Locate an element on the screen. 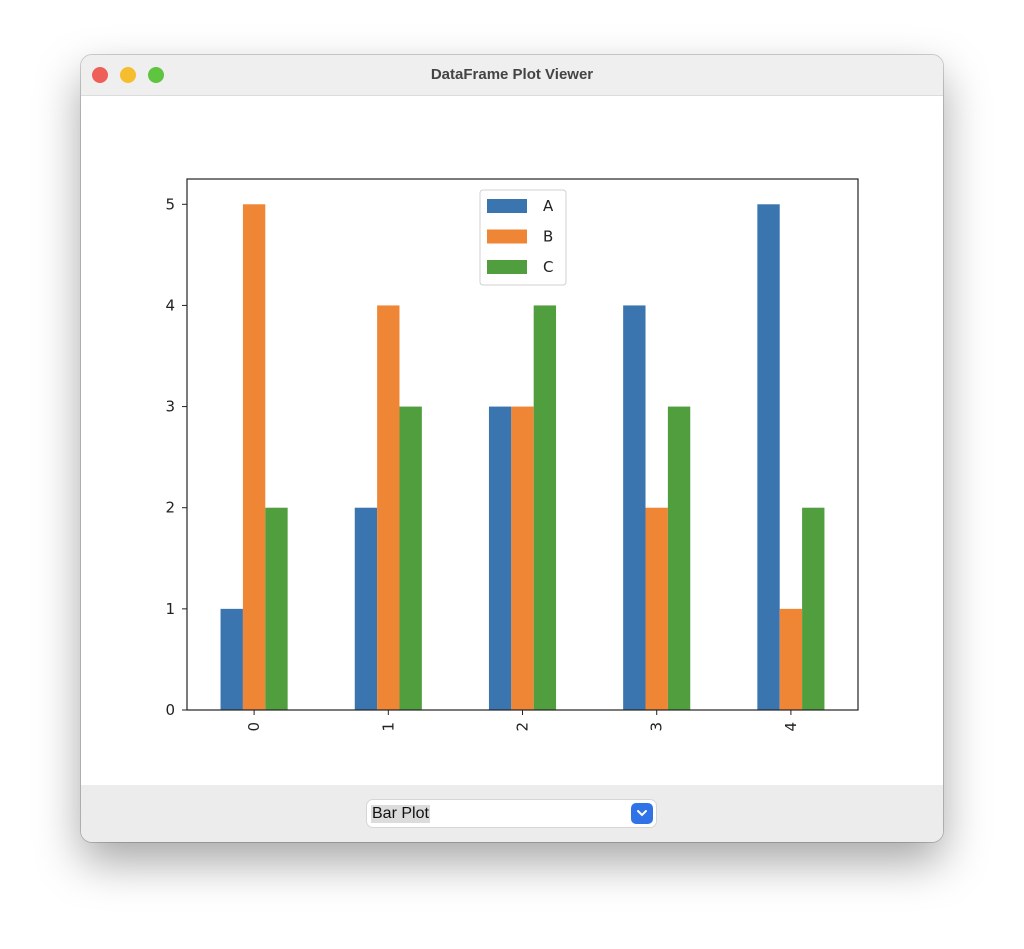 Image resolution: width=1024 pixels, height=949 pixels. legend-label: C is located at coordinates (548, 267).